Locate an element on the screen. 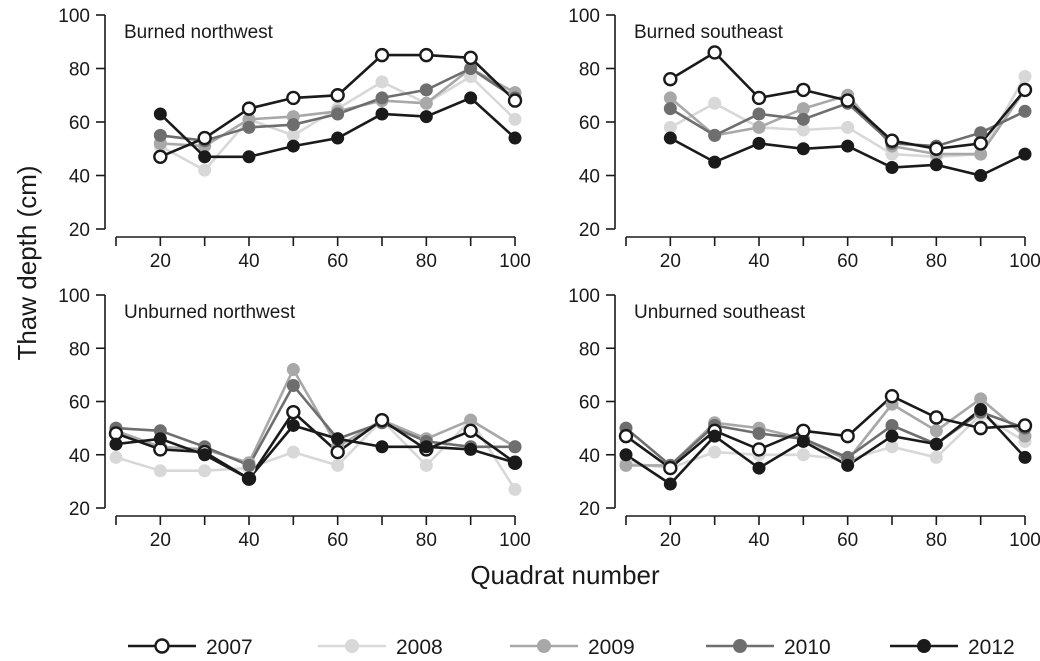 This screenshot has width=1040, height=661. y-tick-label: 40 is located at coordinates (79, 177).